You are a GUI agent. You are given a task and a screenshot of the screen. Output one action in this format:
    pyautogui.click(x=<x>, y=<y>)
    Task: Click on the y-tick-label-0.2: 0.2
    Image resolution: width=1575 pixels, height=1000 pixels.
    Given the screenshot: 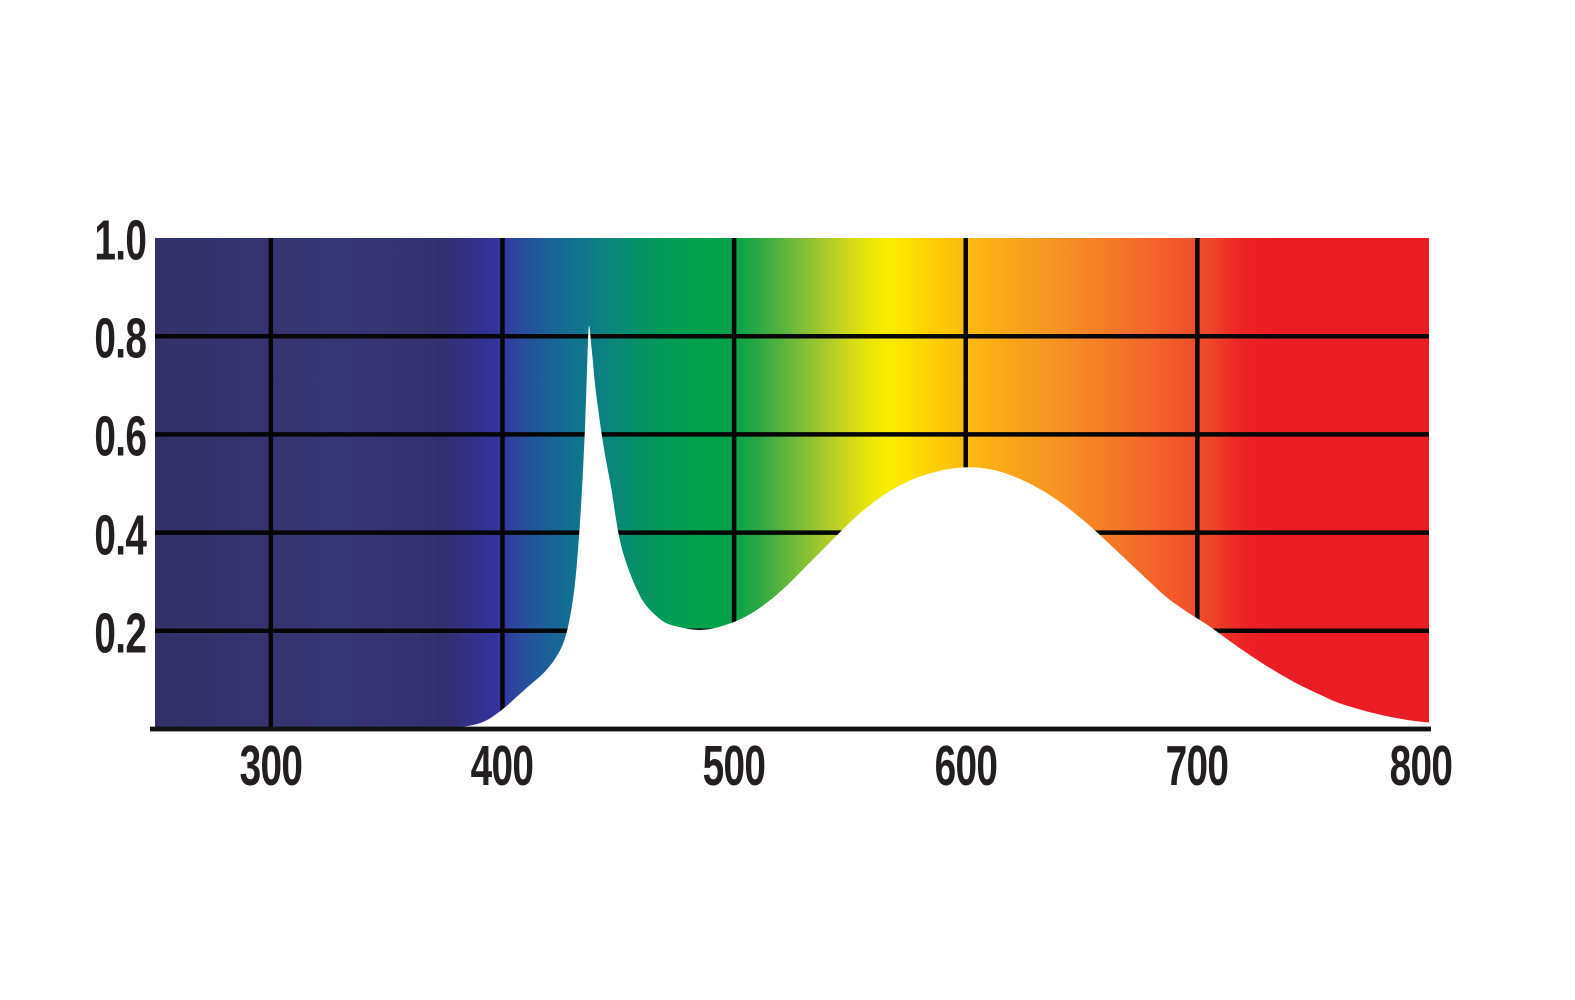 What is the action you would take?
    pyautogui.click(x=120, y=633)
    